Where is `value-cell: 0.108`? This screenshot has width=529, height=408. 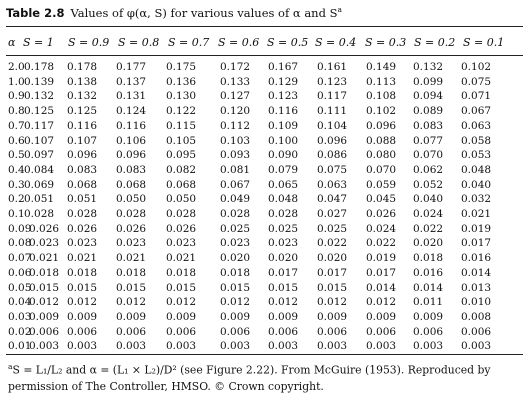 value-cell: 0.108 is located at coordinates (381, 96).